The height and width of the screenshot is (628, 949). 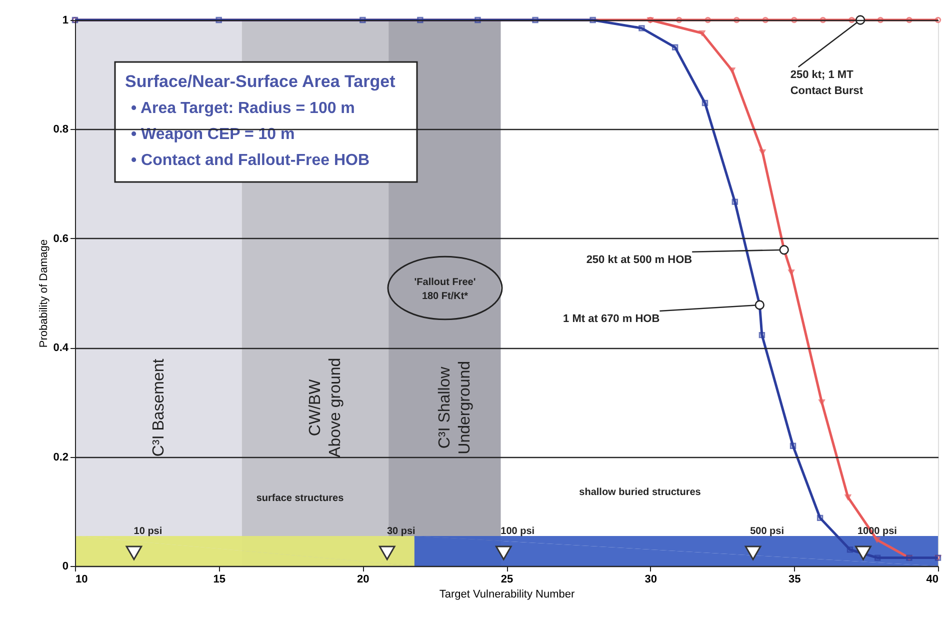 What do you see at coordinates (650, 580) in the screenshot?
I see `x-tick-label: 30` at bounding box center [650, 580].